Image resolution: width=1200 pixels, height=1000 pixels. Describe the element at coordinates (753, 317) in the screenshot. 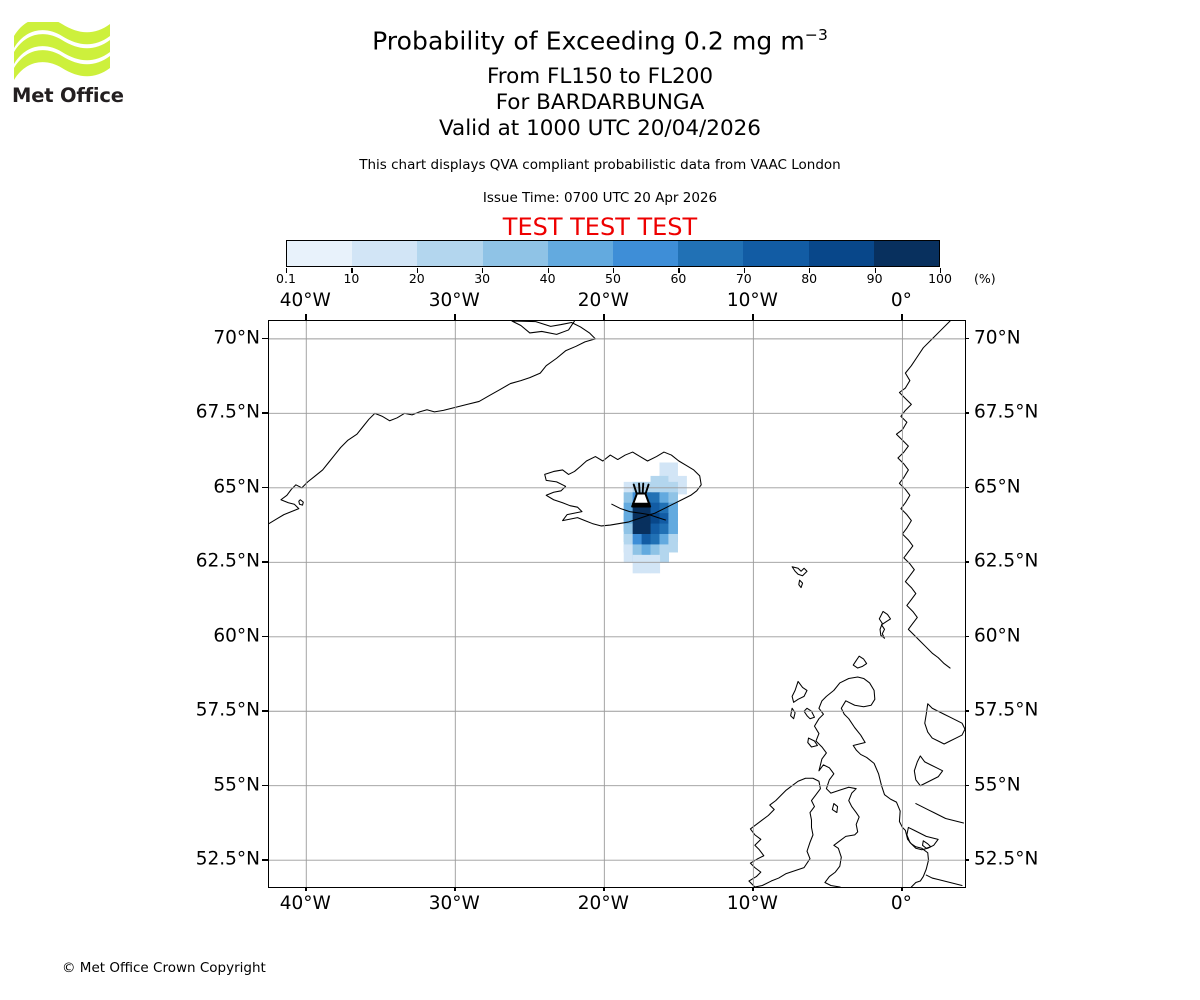

I see `lon-tick-10°W-top` at that location.